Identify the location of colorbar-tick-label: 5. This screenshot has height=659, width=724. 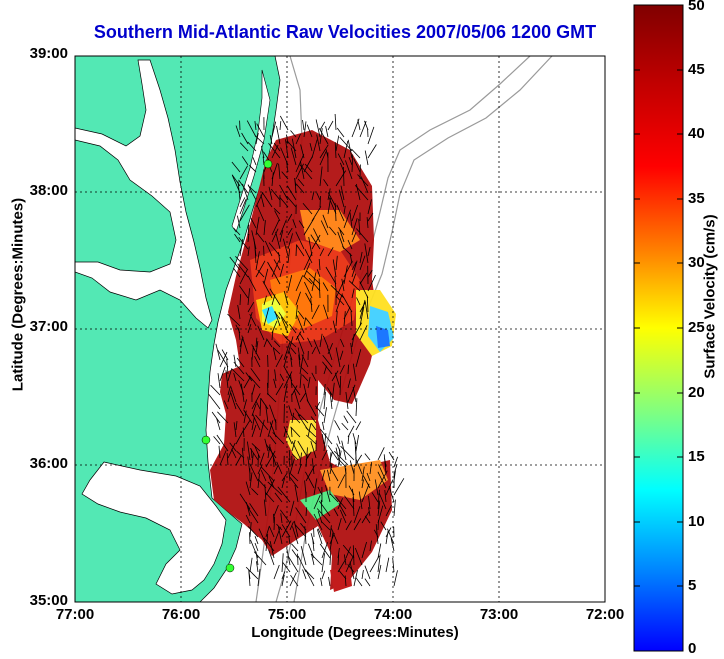
(692, 585).